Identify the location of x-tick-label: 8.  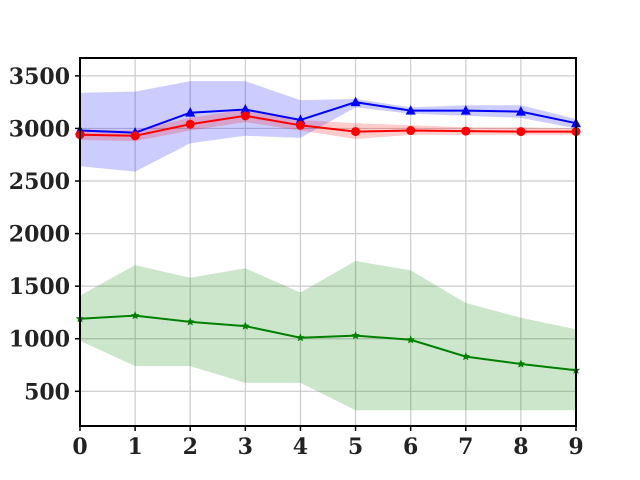
(520, 447).